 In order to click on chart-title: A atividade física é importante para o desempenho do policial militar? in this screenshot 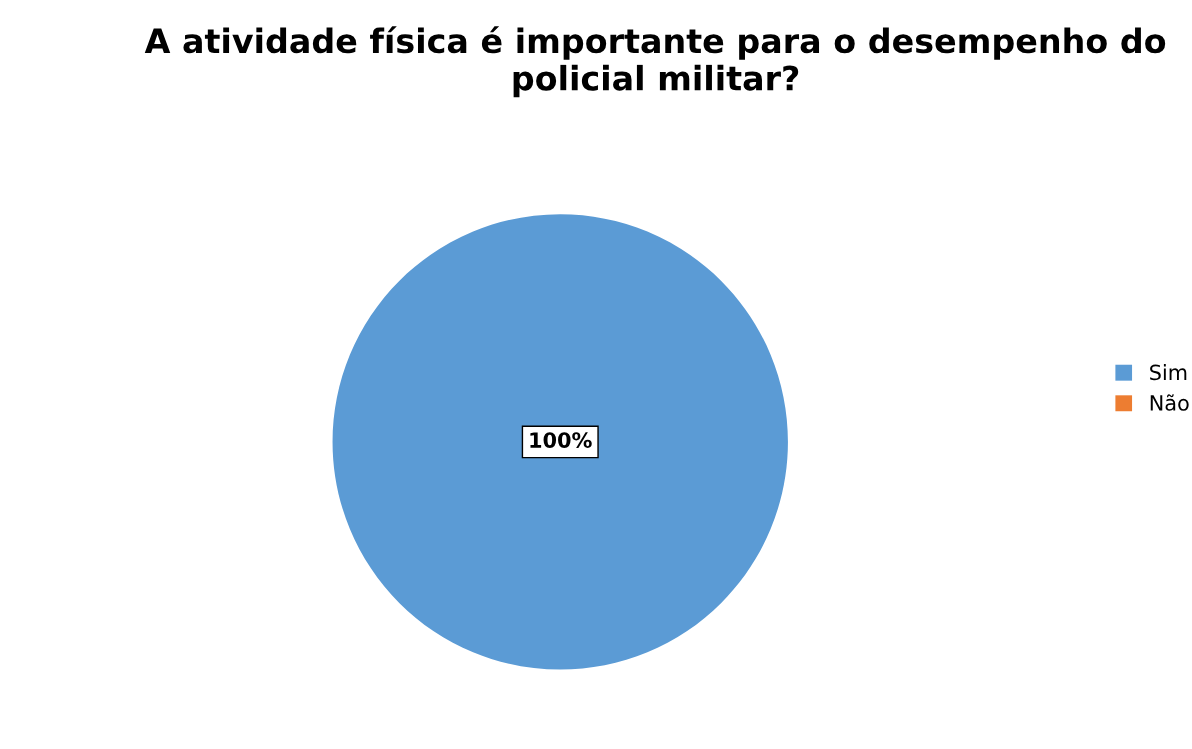, I will do `click(655, 62)`.